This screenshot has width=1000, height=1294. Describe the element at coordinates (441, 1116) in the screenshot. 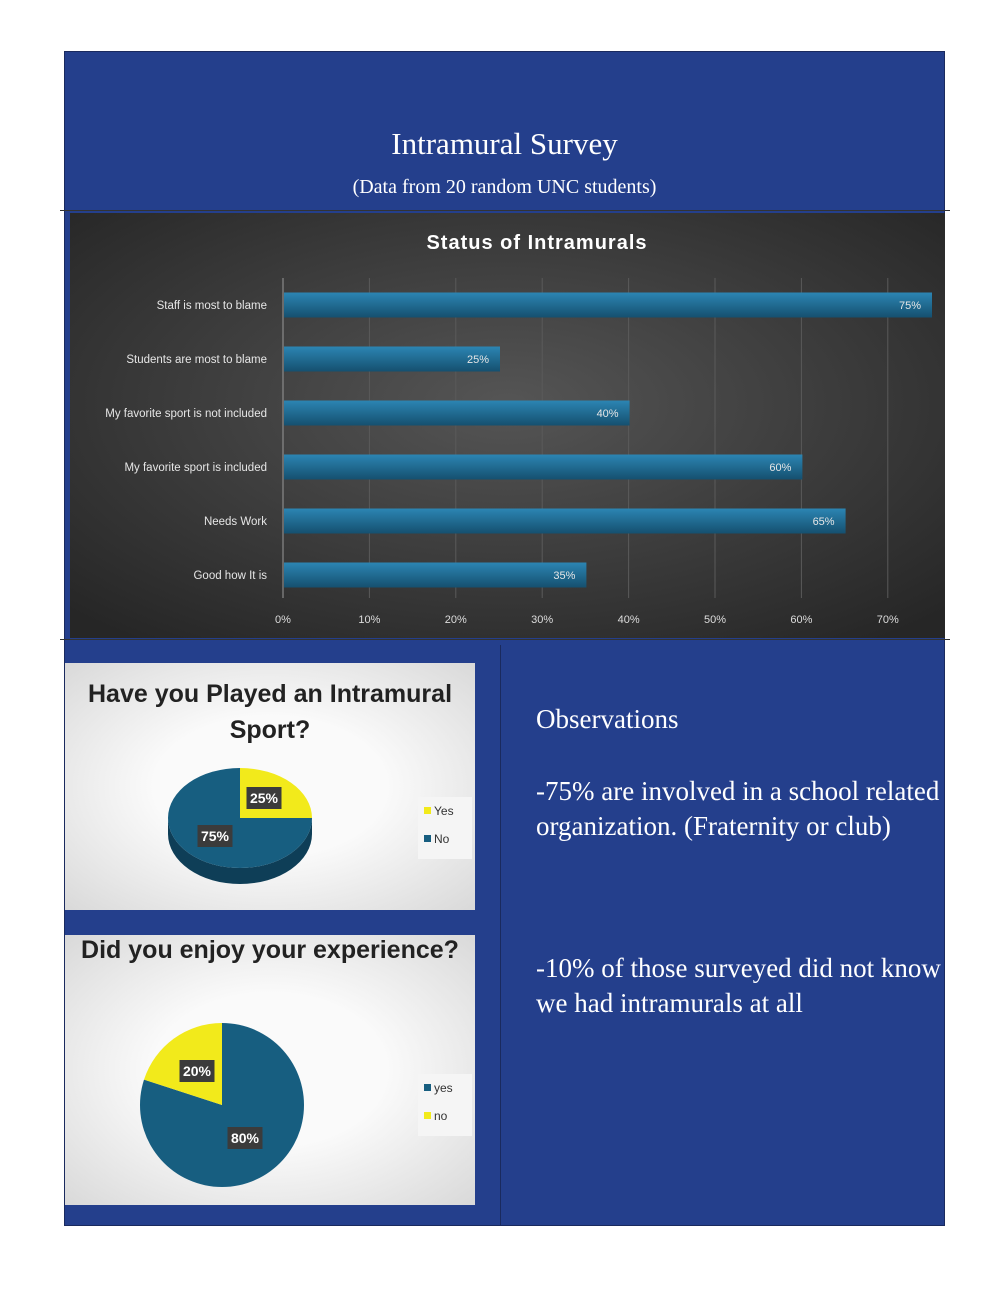

I see `legend-label: no` at that location.